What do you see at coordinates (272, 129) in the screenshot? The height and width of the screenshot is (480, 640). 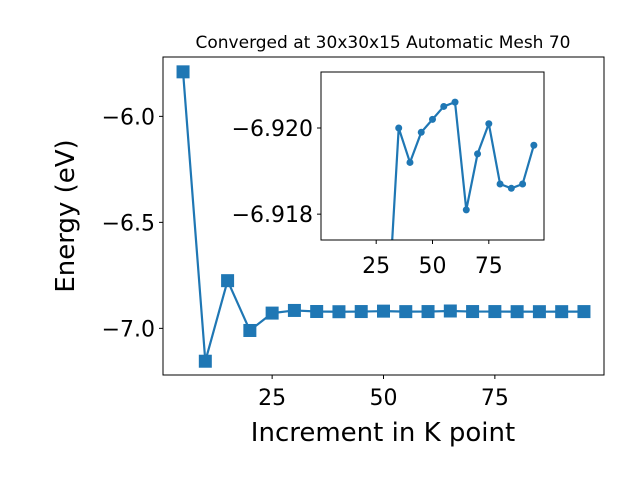 I see `inset-y-tick-label: −6.920` at bounding box center [272, 129].